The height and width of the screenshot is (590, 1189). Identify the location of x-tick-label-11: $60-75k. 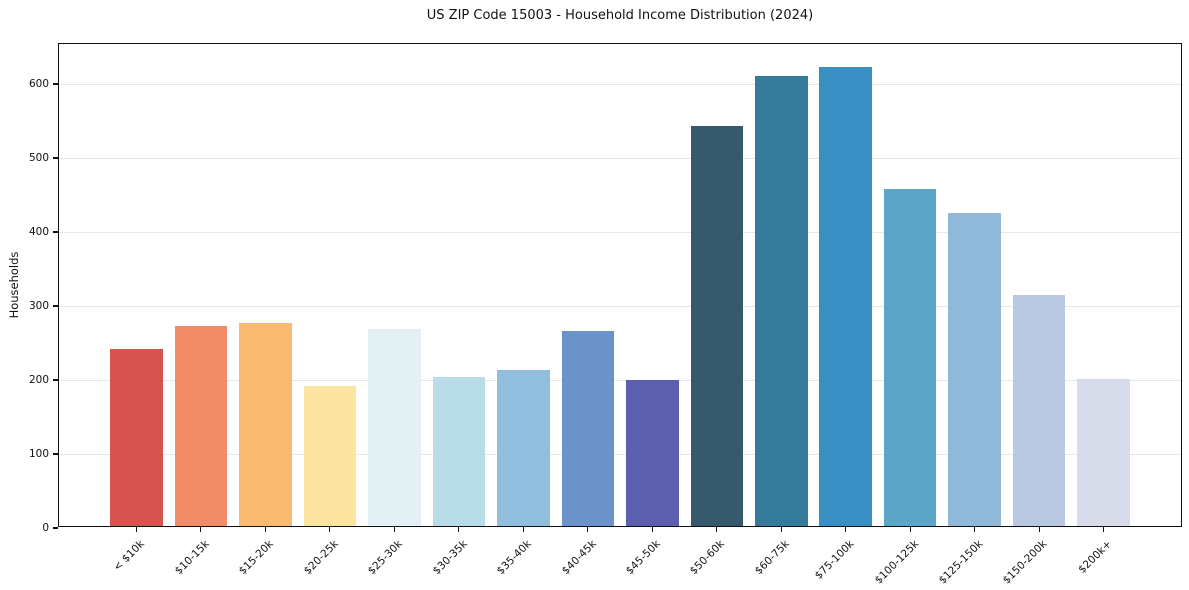
(772, 558).